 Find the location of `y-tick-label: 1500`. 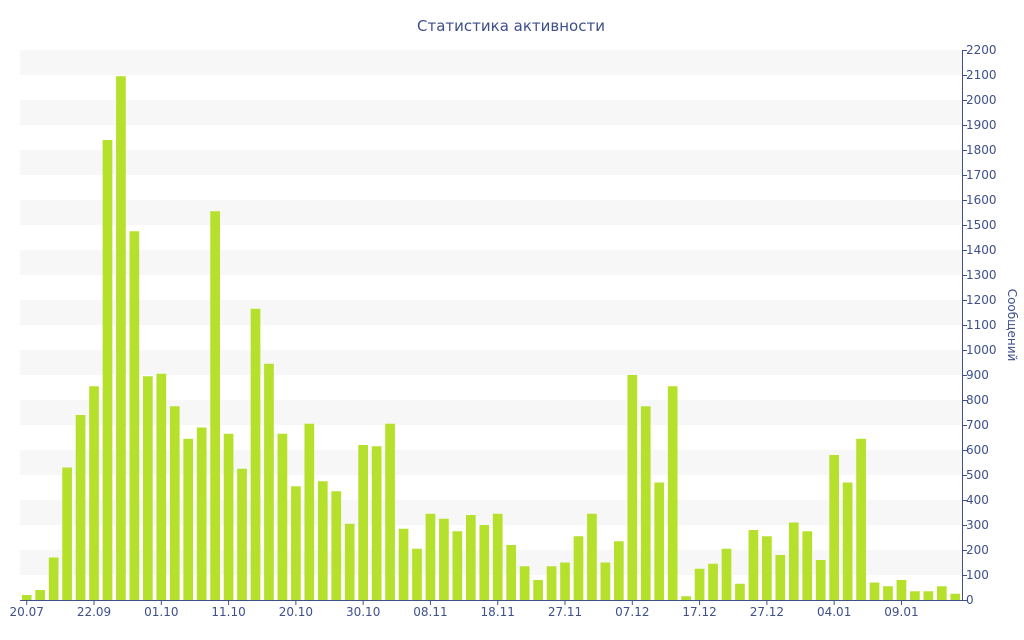

y-tick-label: 1500 is located at coordinates (981, 225).